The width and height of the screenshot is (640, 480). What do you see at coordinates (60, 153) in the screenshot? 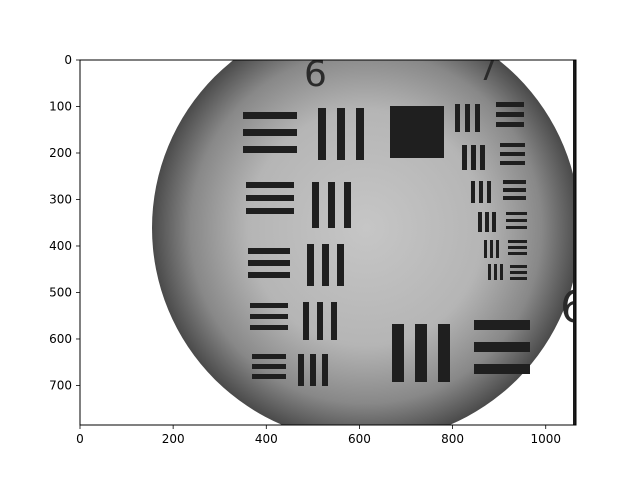
I see `y-tick-label: 200` at bounding box center [60, 153].